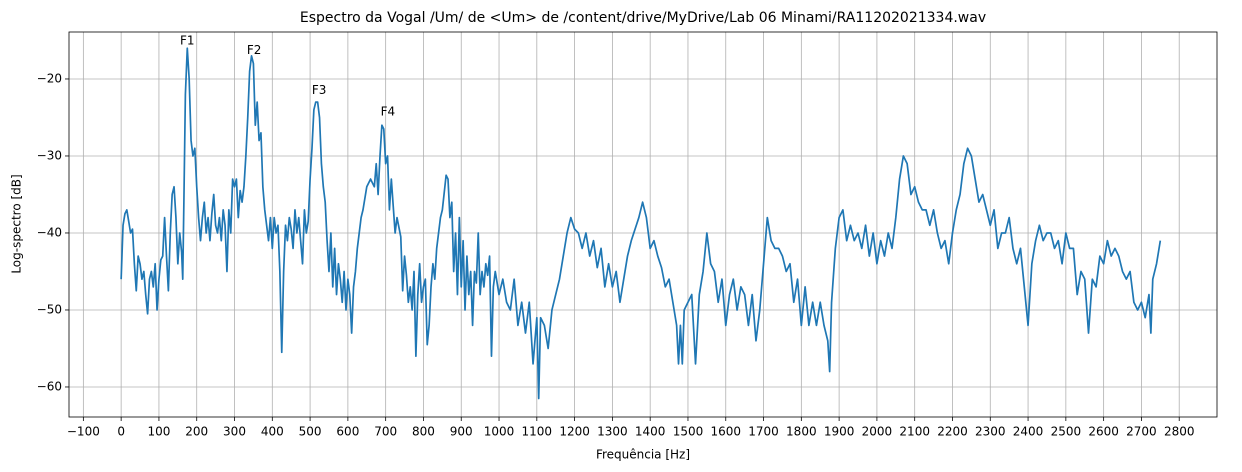 This screenshot has height=472, width=1242. I want to click on x-tick-label: 1000, so click(499, 432).